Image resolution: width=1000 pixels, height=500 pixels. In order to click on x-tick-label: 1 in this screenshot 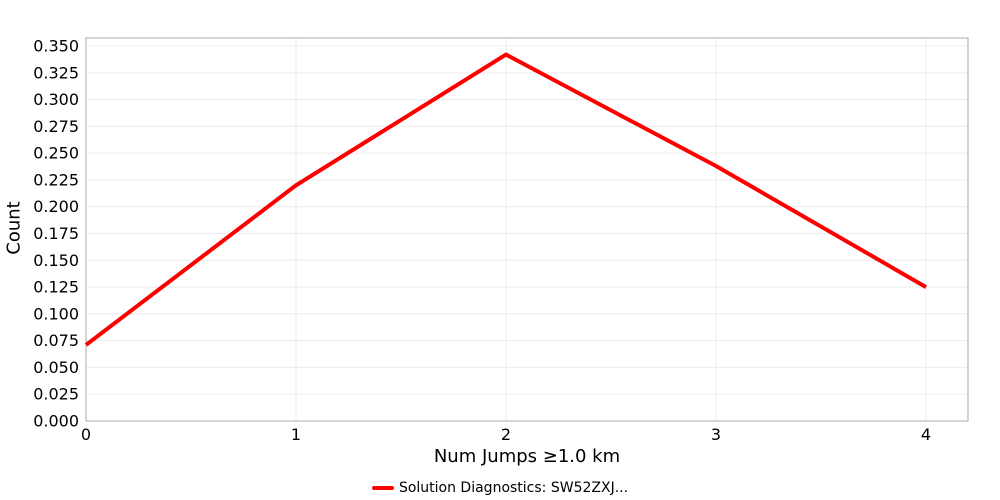, I will do `click(296, 434)`.